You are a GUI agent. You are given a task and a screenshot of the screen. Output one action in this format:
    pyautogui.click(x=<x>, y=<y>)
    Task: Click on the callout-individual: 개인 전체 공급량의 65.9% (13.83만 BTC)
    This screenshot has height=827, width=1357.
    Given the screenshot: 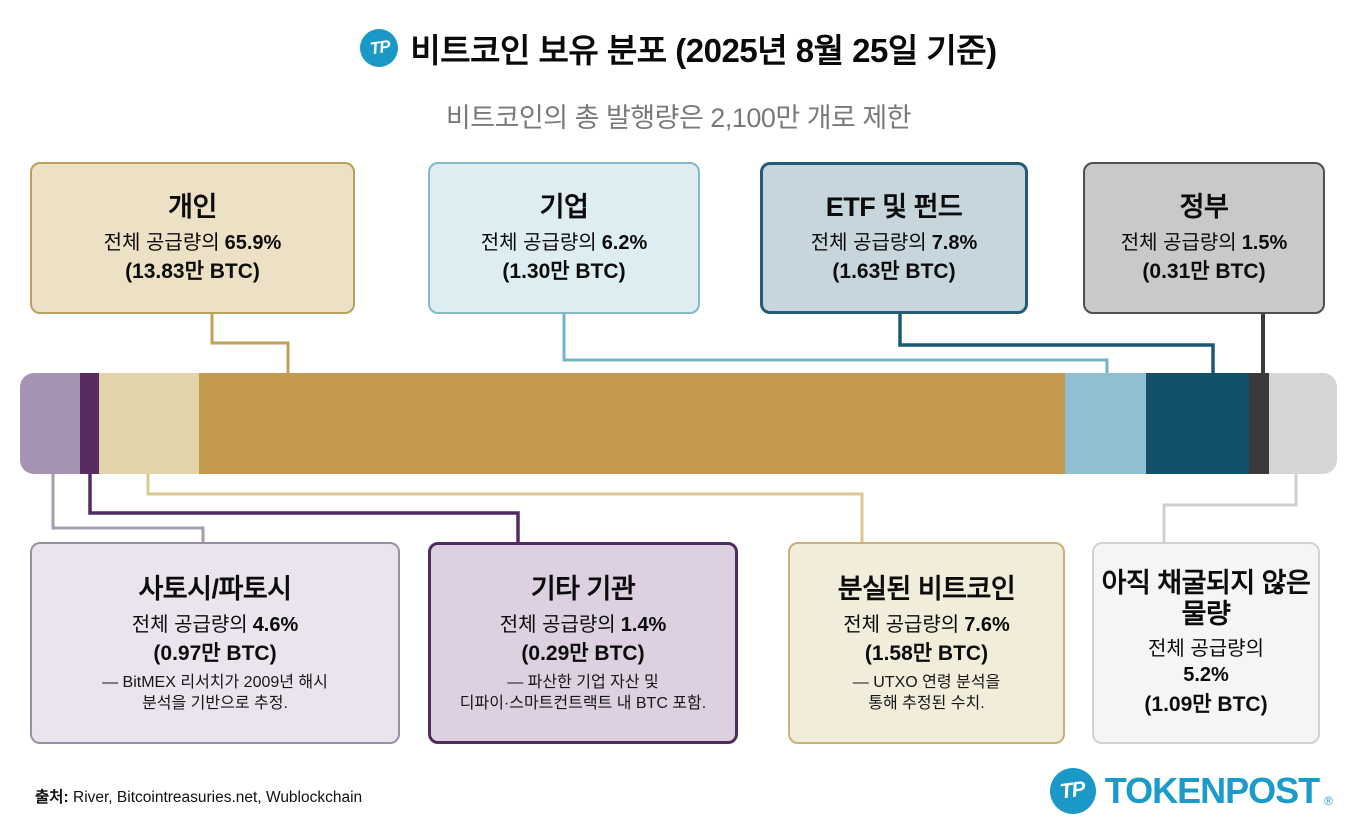 What is the action you would take?
    pyautogui.click(x=192, y=238)
    